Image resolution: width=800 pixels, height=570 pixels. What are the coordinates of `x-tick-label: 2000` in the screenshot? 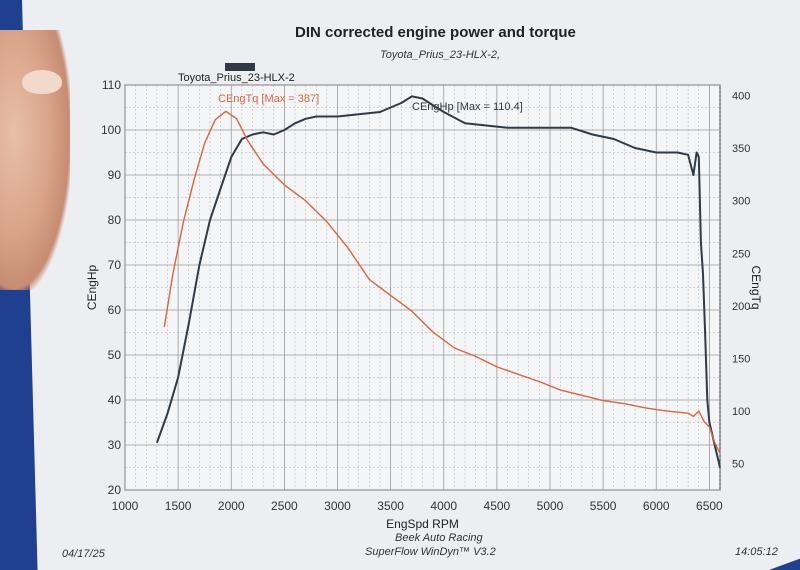 It's located at (231, 506).